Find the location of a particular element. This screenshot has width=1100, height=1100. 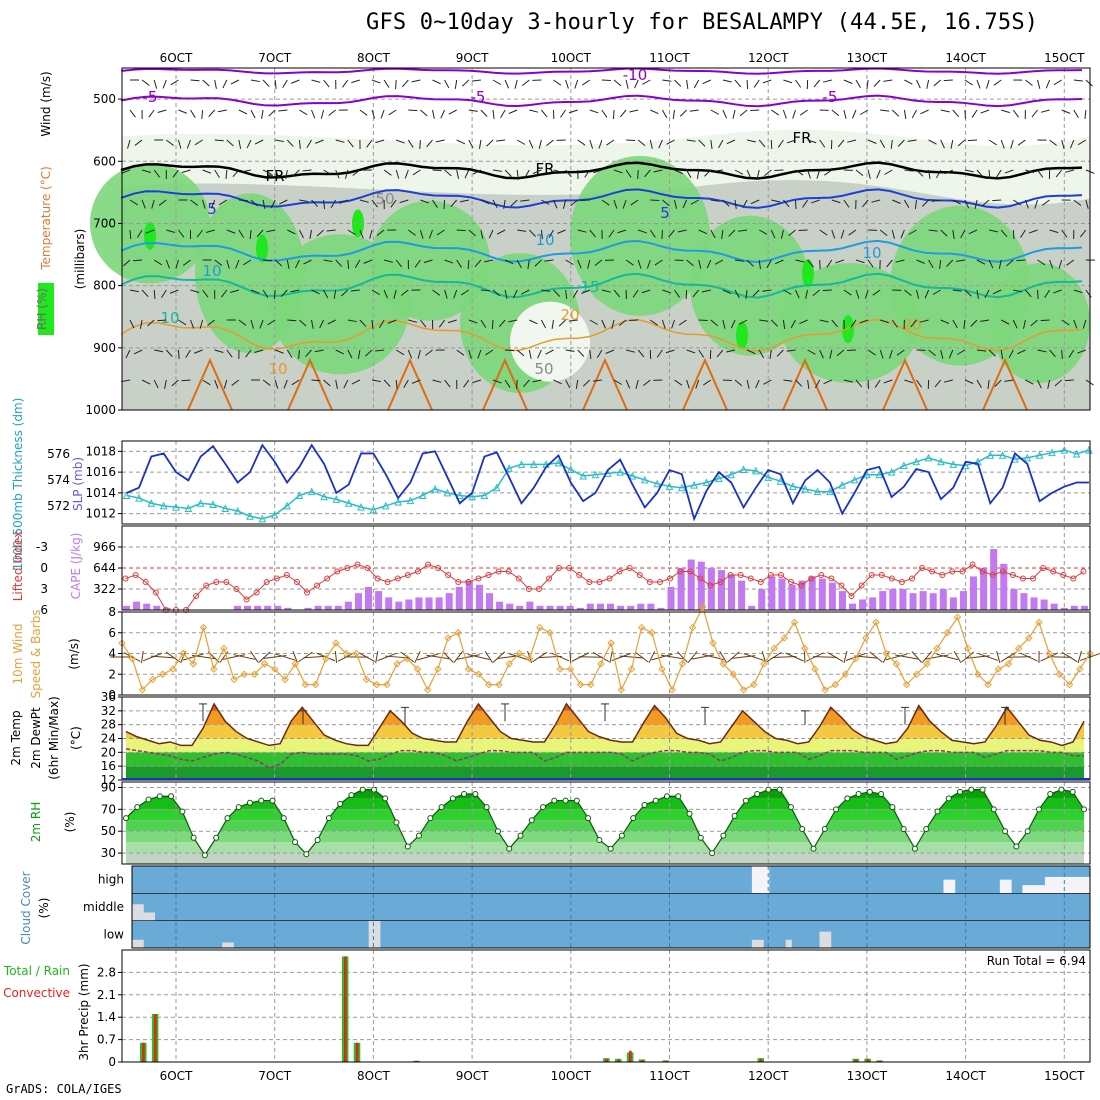

contour-label: FR is located at coordinates (544, 169).